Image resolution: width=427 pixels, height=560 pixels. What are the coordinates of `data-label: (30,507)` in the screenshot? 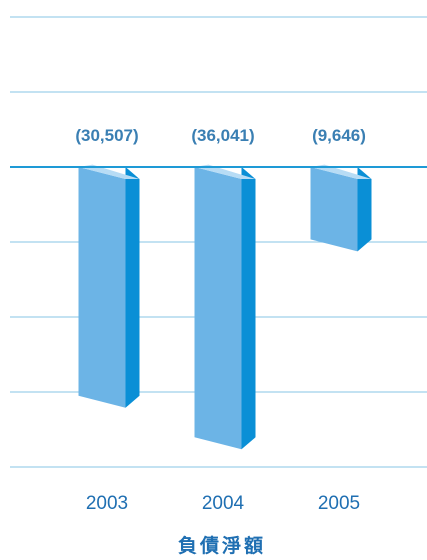 It's located at (106, 135).